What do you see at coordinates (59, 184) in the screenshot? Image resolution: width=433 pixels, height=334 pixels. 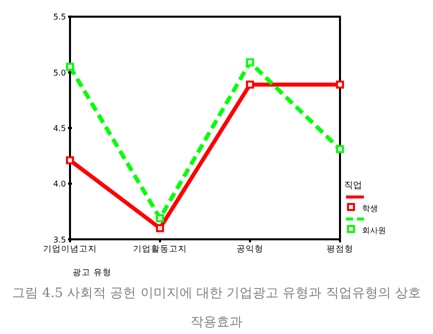 I see `y-tick-label: 4.0` at bounding box center [59, 184].